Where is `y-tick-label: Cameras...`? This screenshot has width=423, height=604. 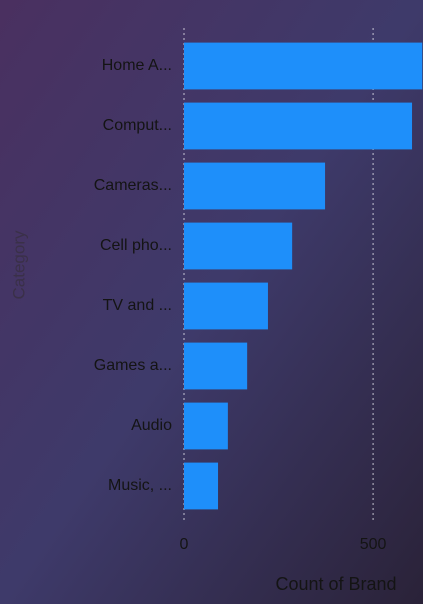
y-tick-label: Cameras... is located at coordinates (133, 185).